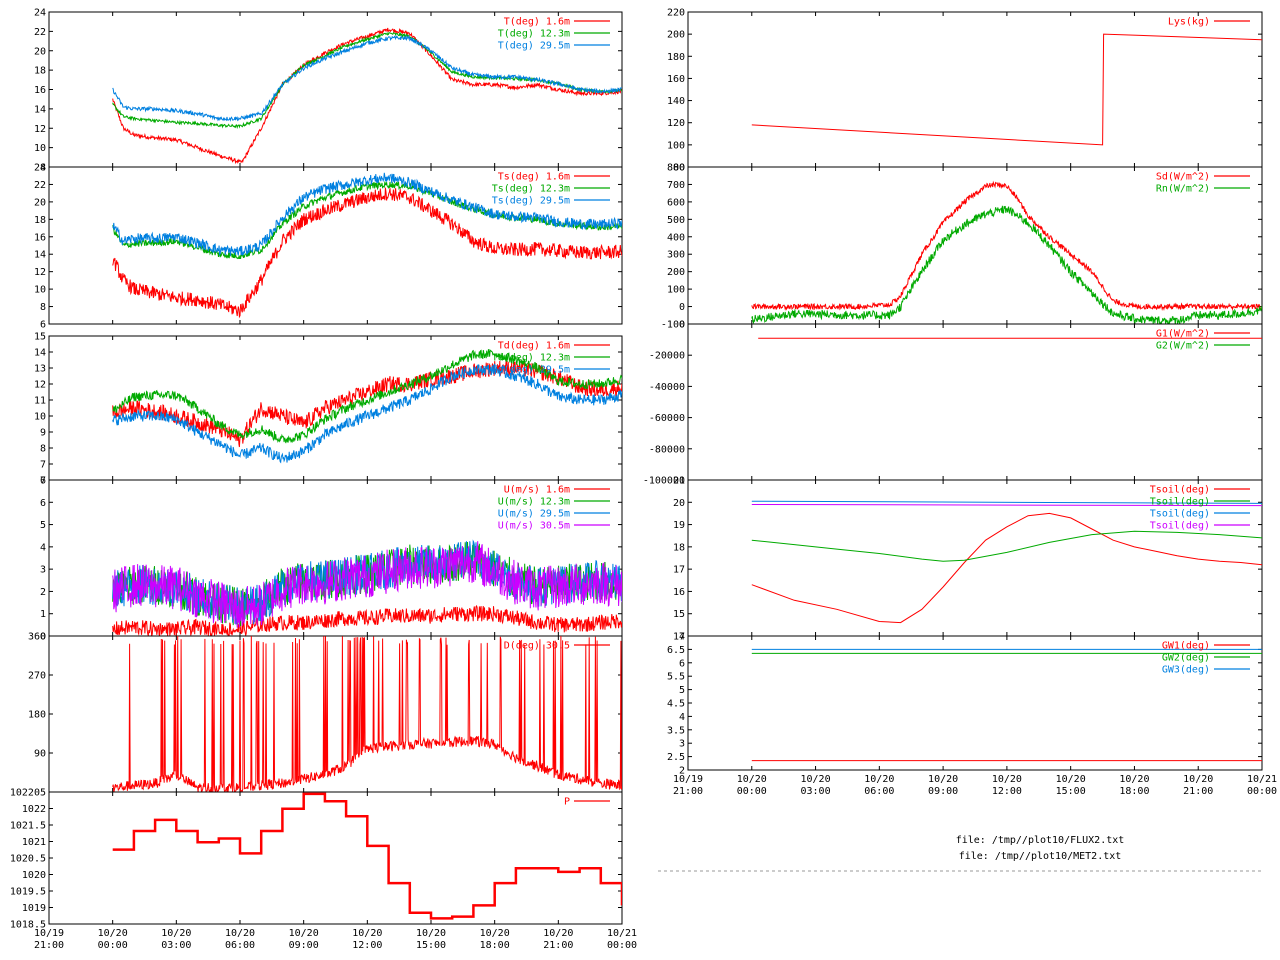 The height and width of the screenshot is (960, 1280). Describe the element at coordinates (43, 465) in the screenshot. I see `y-tick-label: 7` at that location.